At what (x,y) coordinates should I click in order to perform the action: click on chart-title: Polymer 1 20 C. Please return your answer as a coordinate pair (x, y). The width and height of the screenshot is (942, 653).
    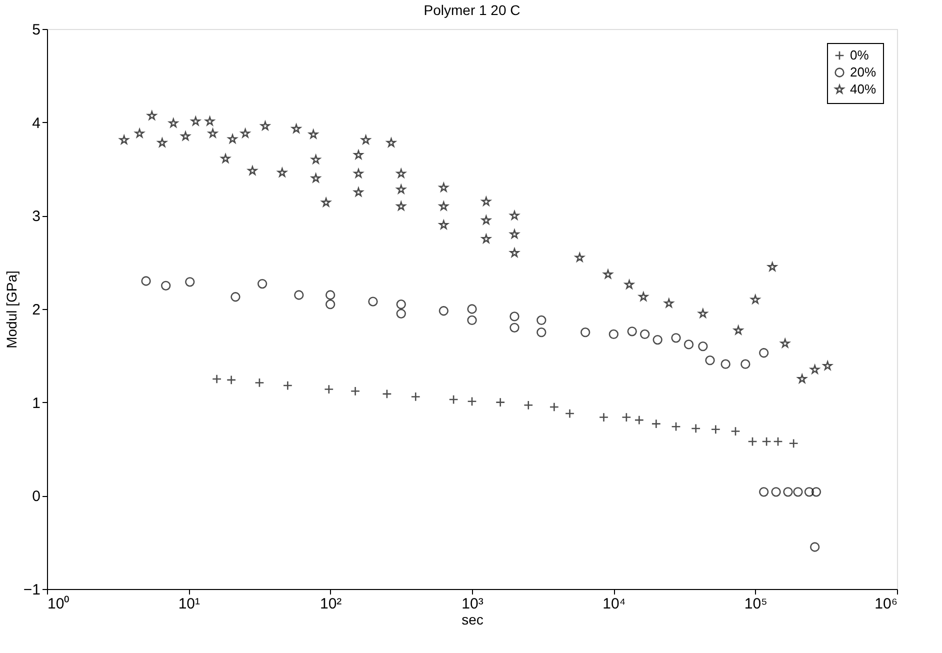
    Looking at the image, I should click on (472, 10).